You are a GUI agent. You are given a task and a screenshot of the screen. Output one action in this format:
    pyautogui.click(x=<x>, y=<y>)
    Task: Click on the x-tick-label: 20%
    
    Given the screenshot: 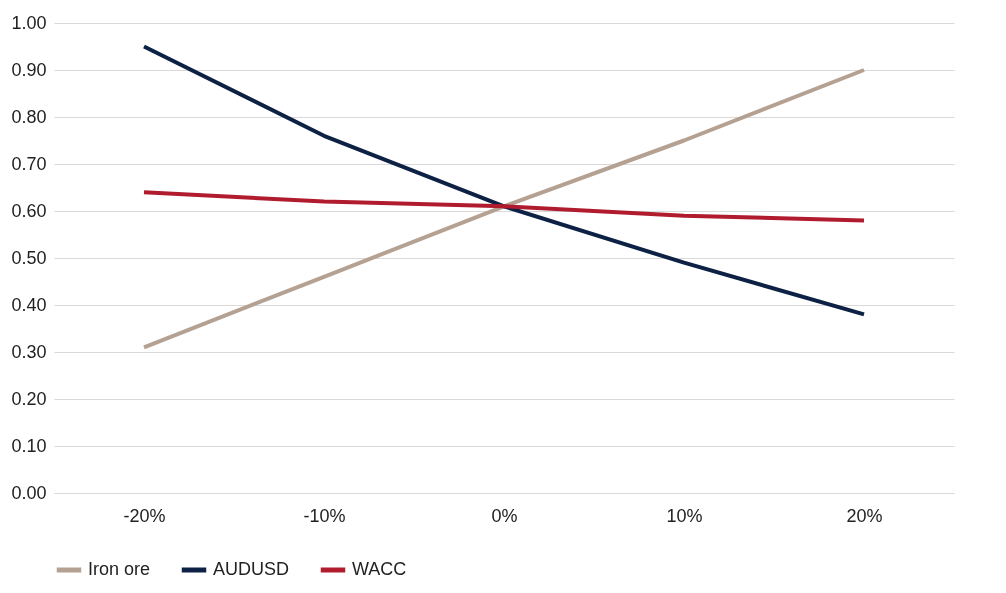 What is the action you would take?
    pyautogui.click(x=864, y=515)
    